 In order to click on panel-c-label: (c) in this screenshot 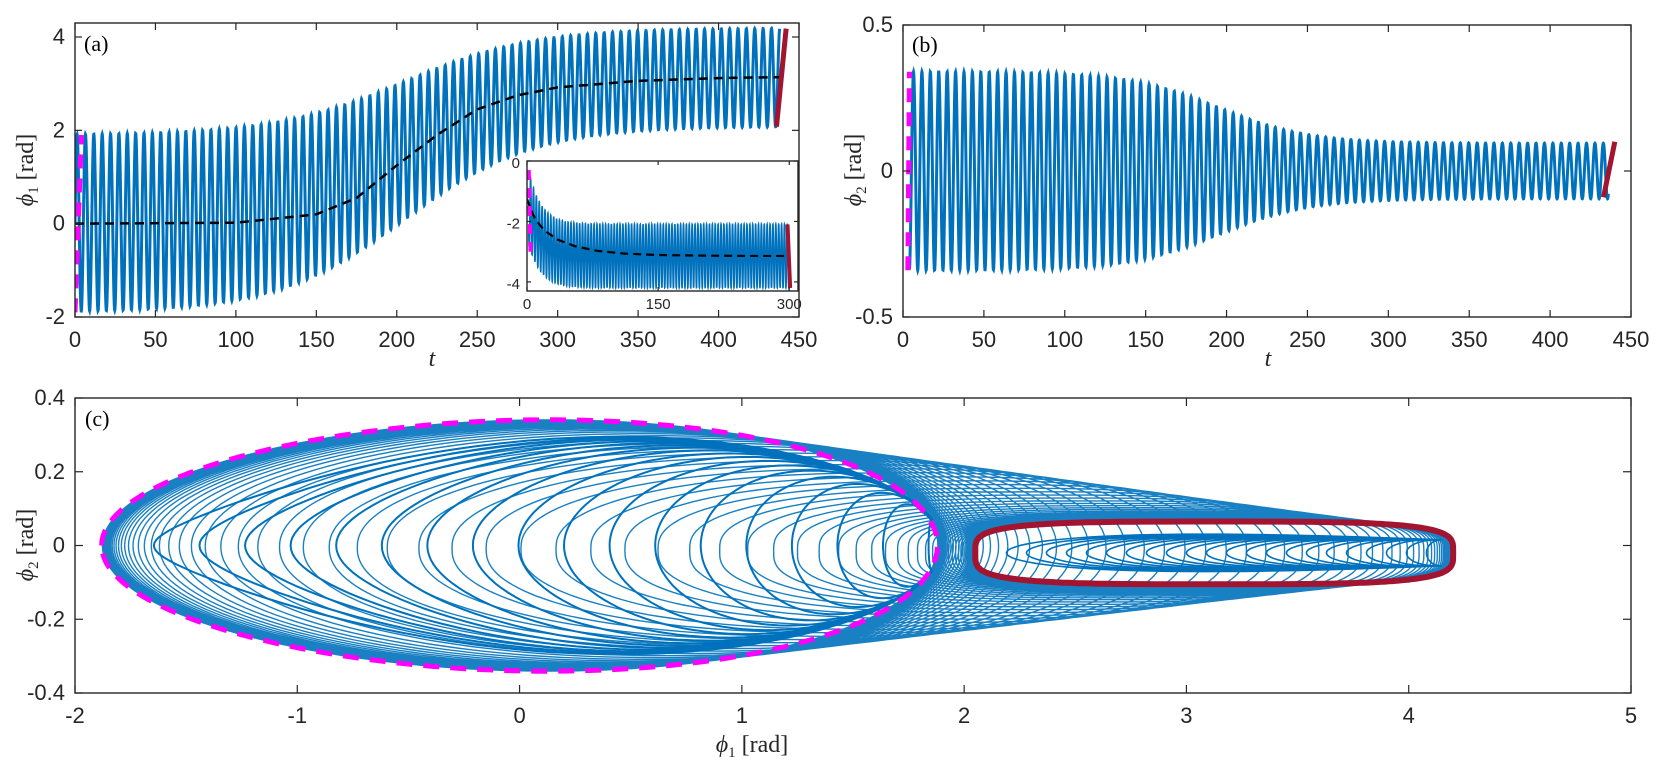, I will do `click(97, 418)`.